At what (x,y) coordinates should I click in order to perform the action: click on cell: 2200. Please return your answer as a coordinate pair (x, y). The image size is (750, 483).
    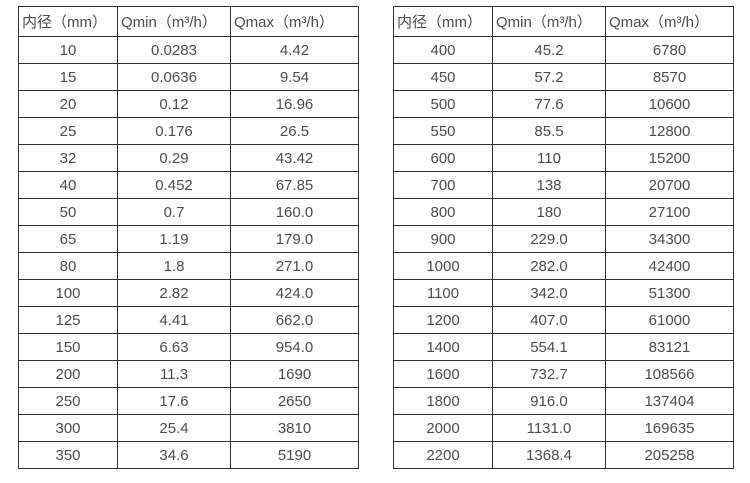
    Looking at the image, I should click on (443, 455).